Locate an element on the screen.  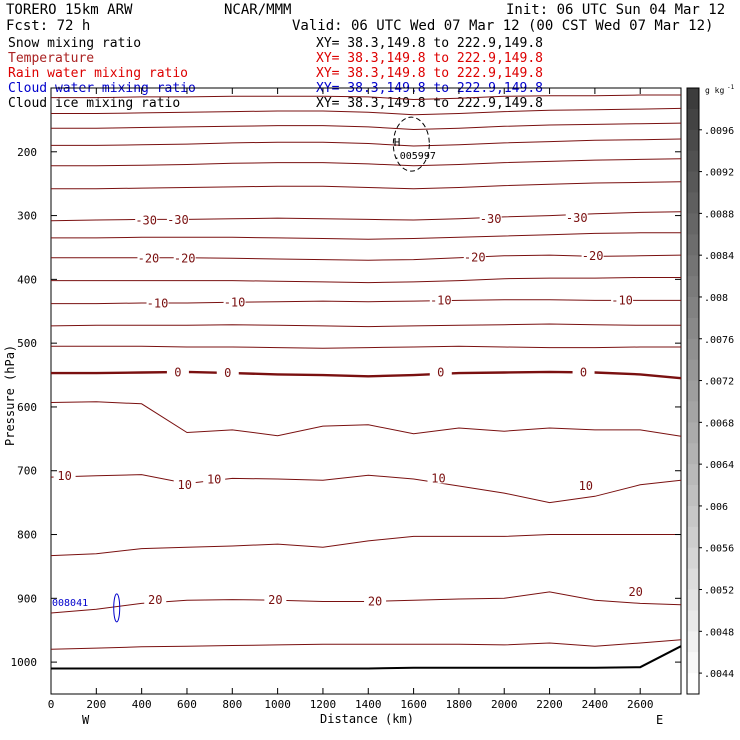
organization-label: NCAR/MMM is located at coordinates (257, 10).